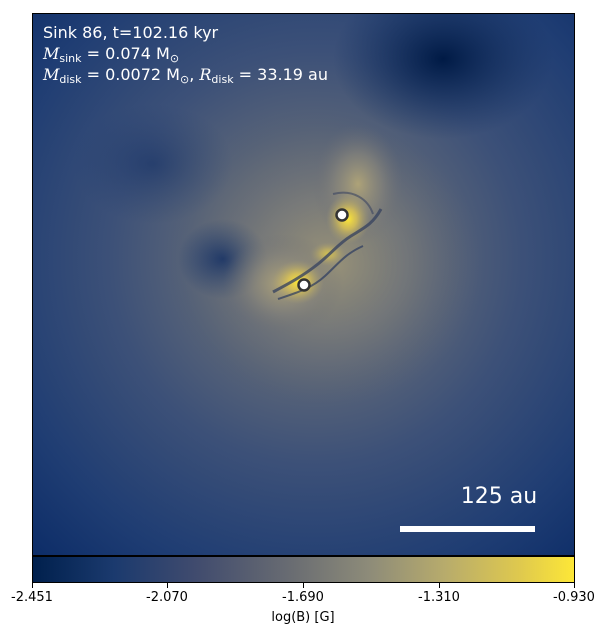  I want to click on colorbar-tick-label: -0.930, so click(574, 597).